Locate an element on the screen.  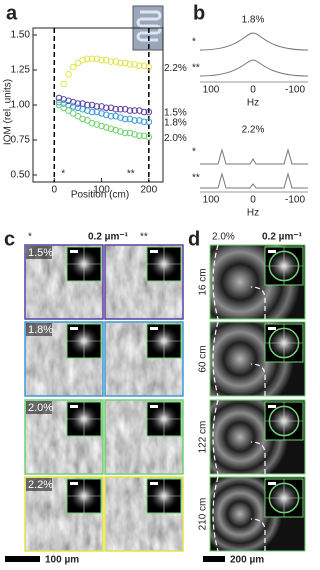
panel-label: a is located at coordinates (12, 13).